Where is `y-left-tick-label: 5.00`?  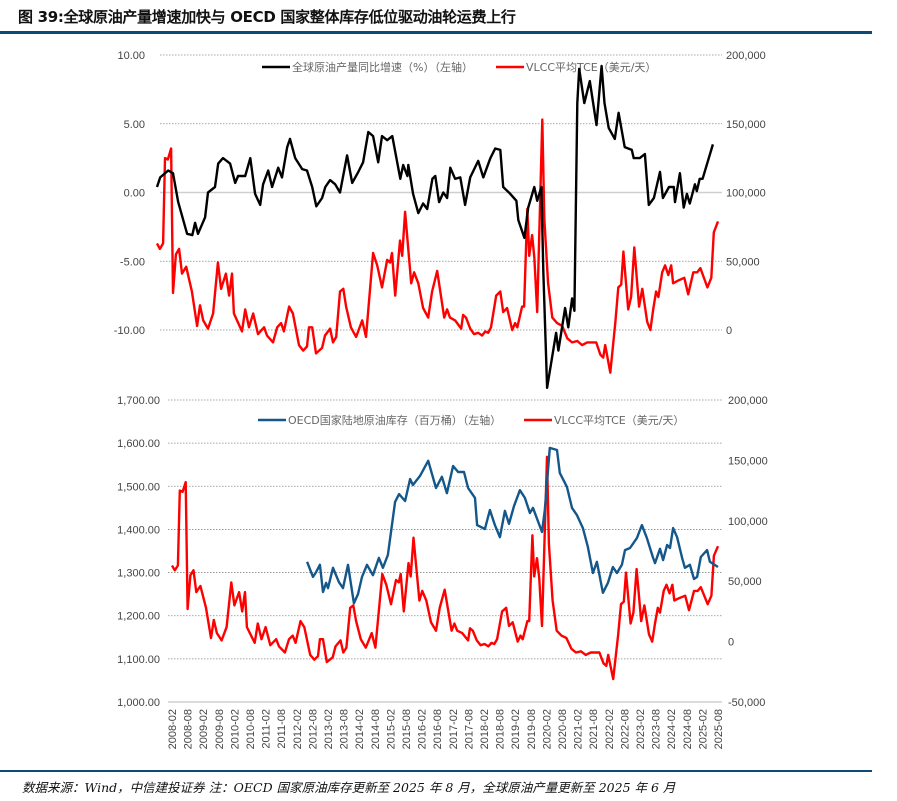 y-left-tick-label: 5.00 is located at coordinates (134, 125).